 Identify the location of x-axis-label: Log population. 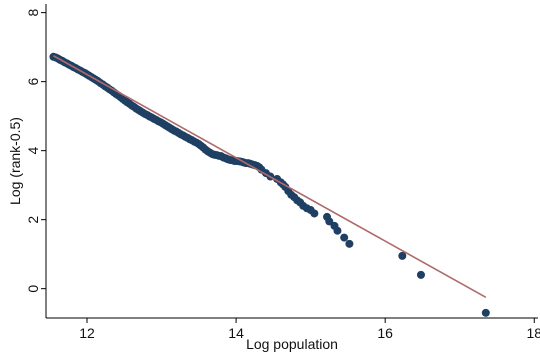
(292, 344).